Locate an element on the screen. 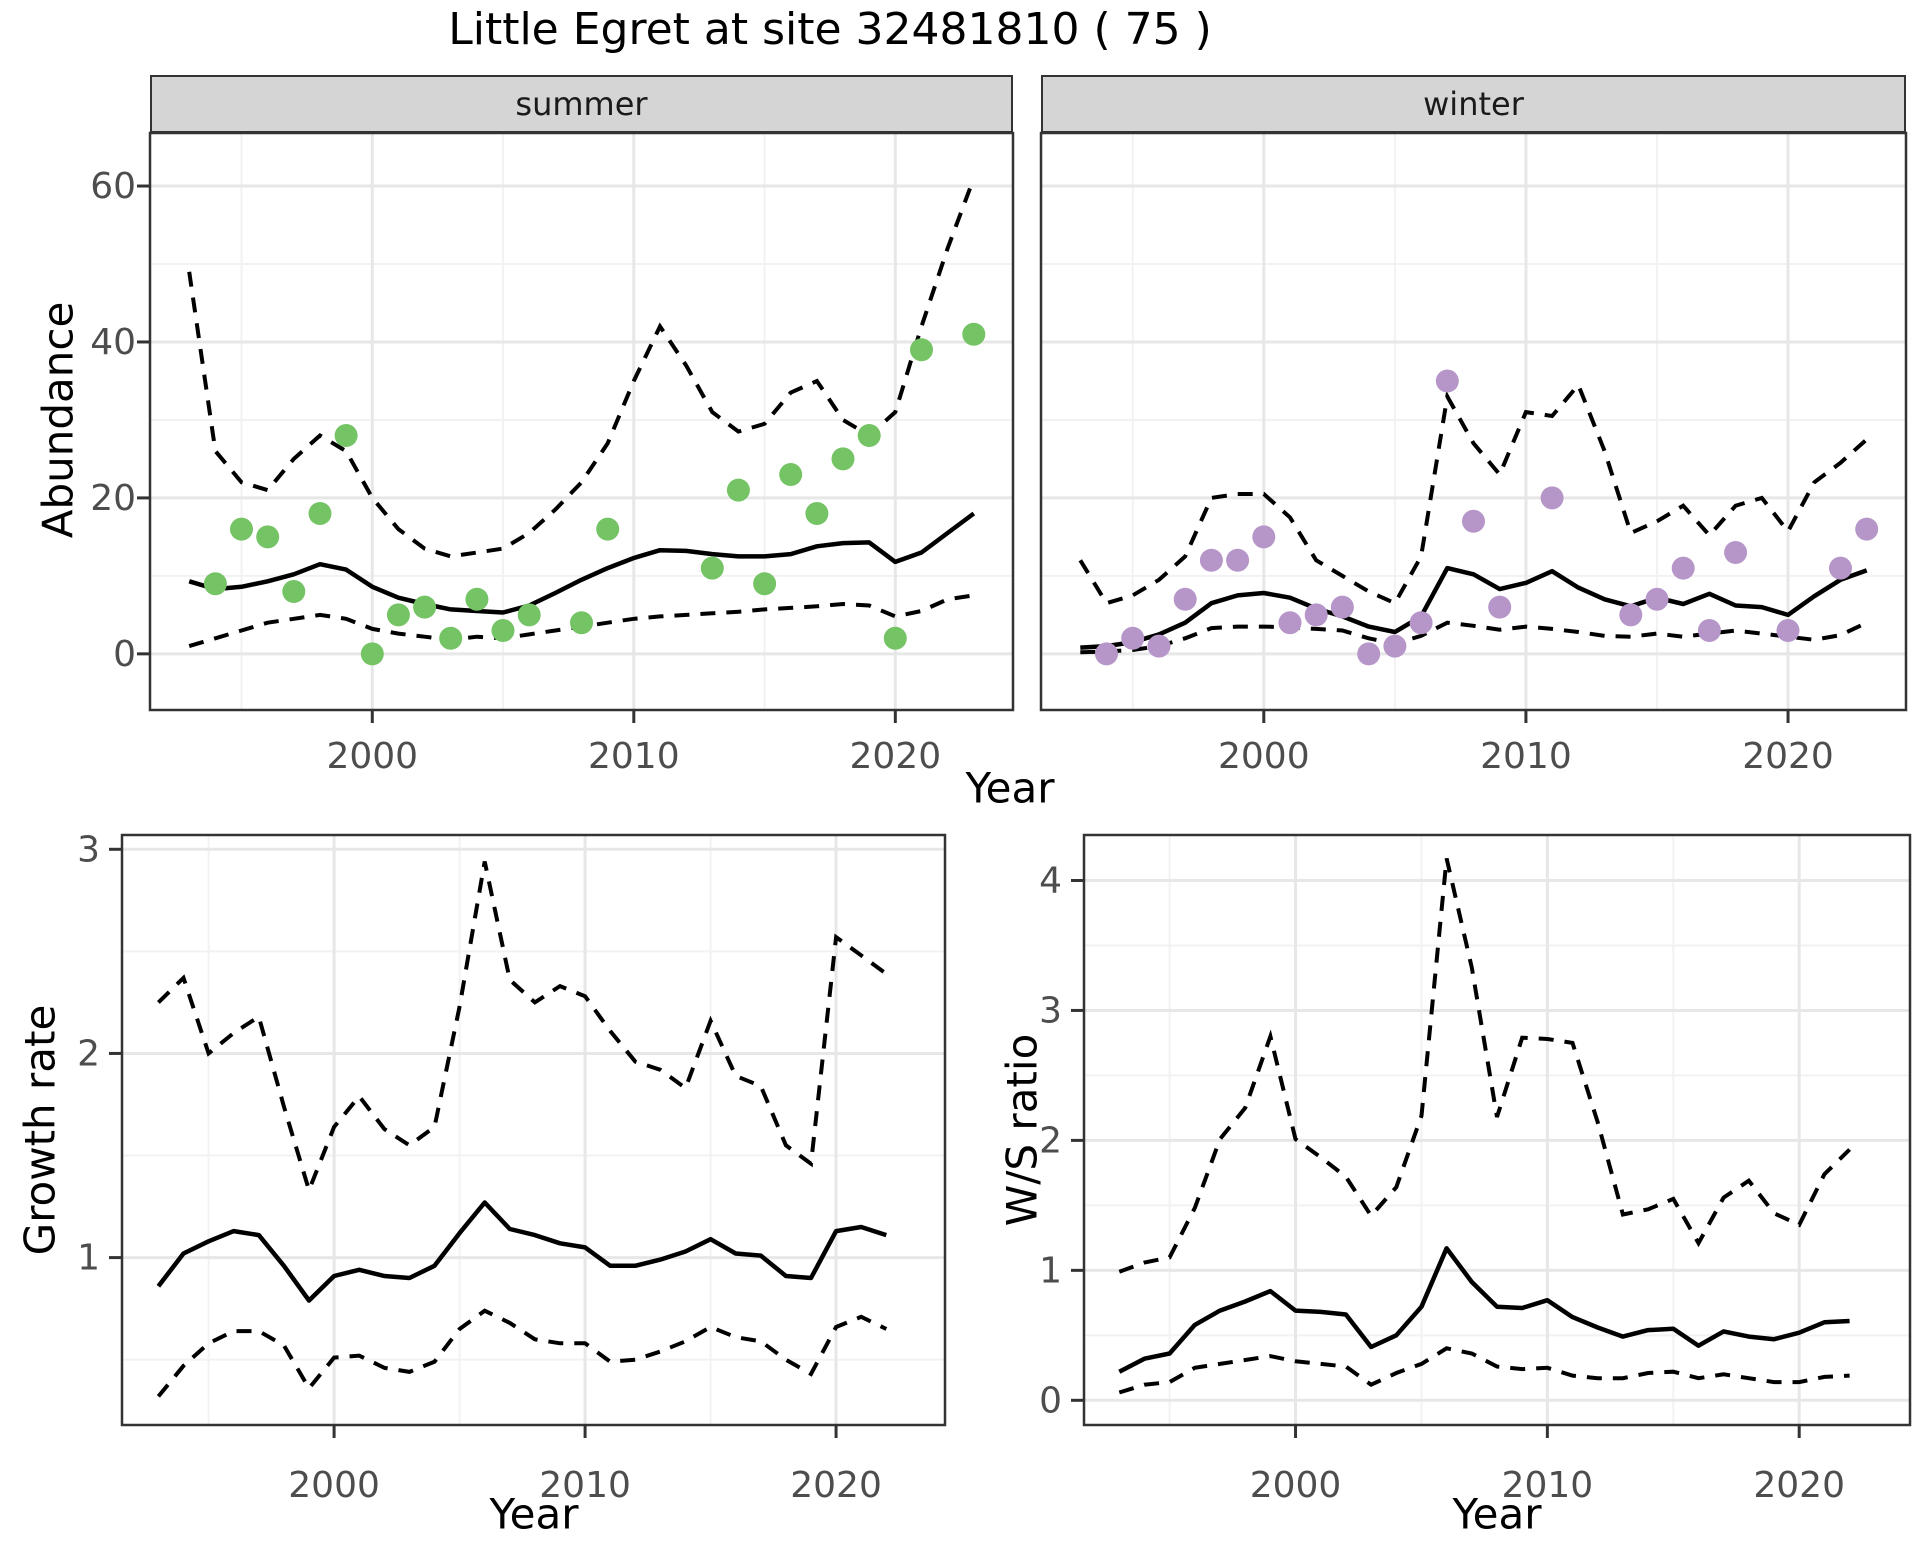 The image size is (1920, 1560). facet-strip-summer: summer is located at coordinates (581, 104).